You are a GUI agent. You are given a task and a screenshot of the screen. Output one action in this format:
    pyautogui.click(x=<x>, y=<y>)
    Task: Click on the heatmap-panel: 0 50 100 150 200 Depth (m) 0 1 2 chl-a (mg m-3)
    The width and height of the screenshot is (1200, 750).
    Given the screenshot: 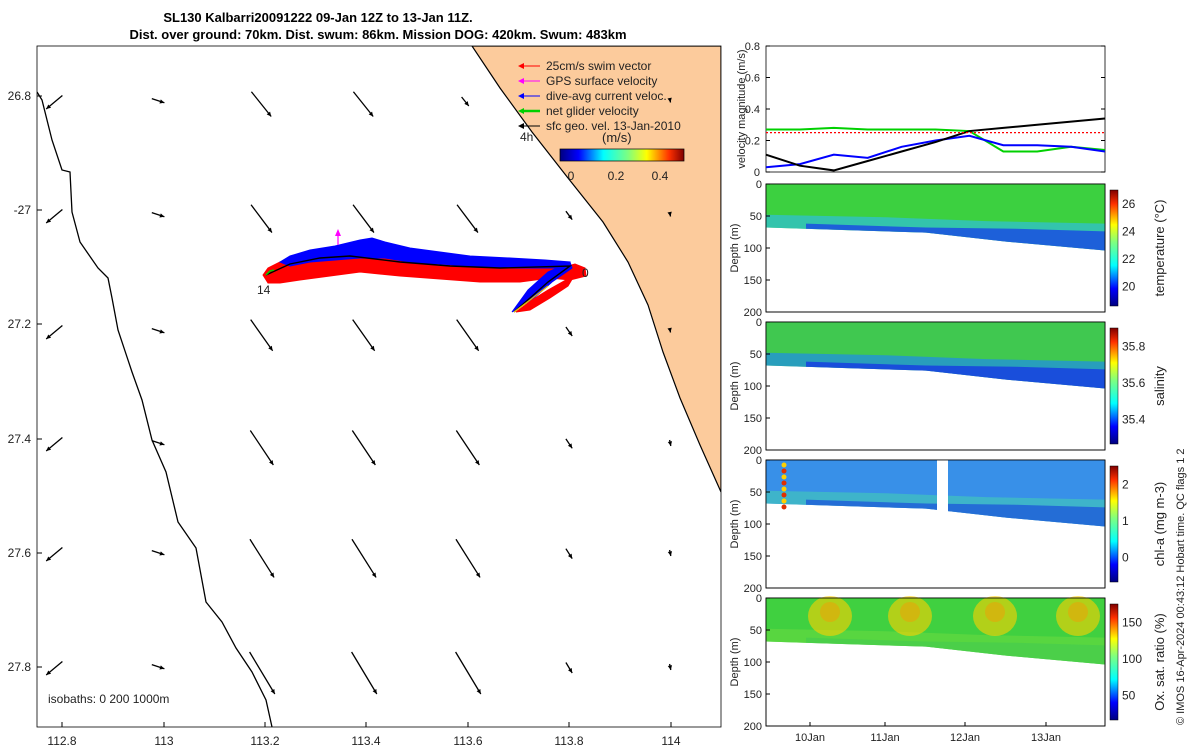 What is the action you would take?
    pyautogui.click(x=948, y=525)
    